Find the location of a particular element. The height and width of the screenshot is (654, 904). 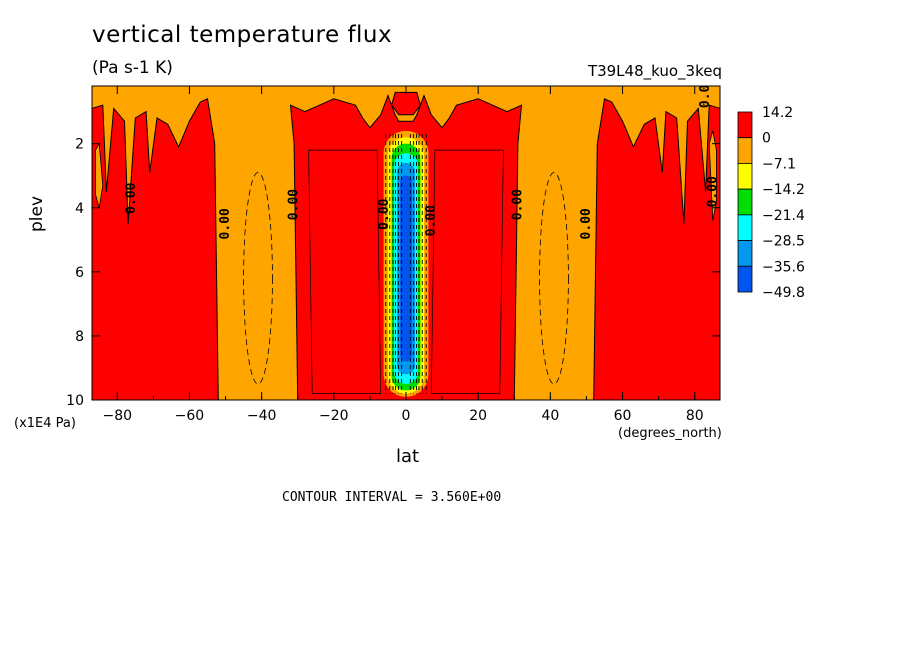

x-tick-label: 60 is located at coordinates (623, 416).